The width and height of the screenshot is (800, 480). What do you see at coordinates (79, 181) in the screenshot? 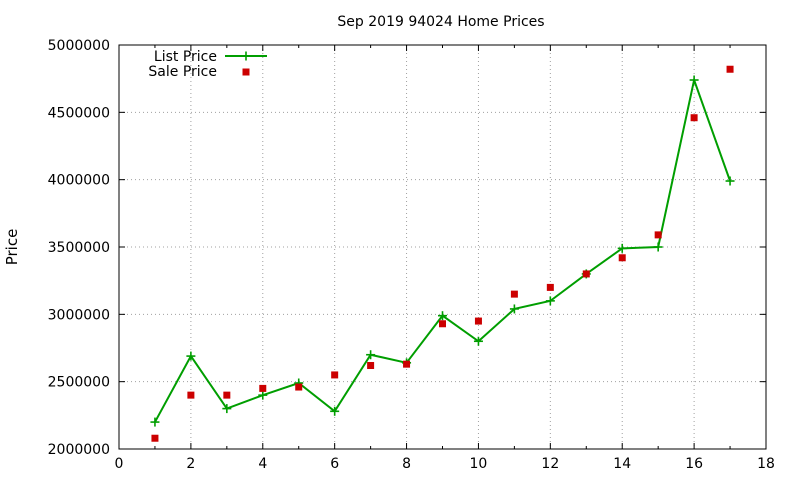
I see `y-tick-label: 4000000` at bounding box center [79, 181].